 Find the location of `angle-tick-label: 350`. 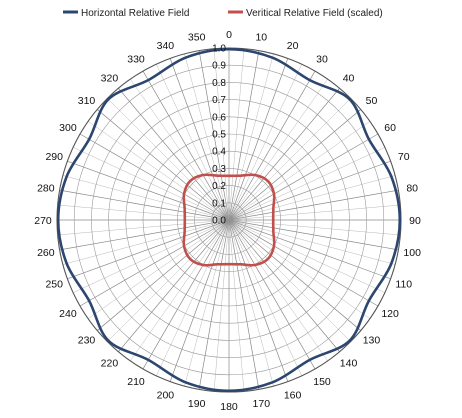

angle-tick-label: 350 is located at coordinates (197, 38).